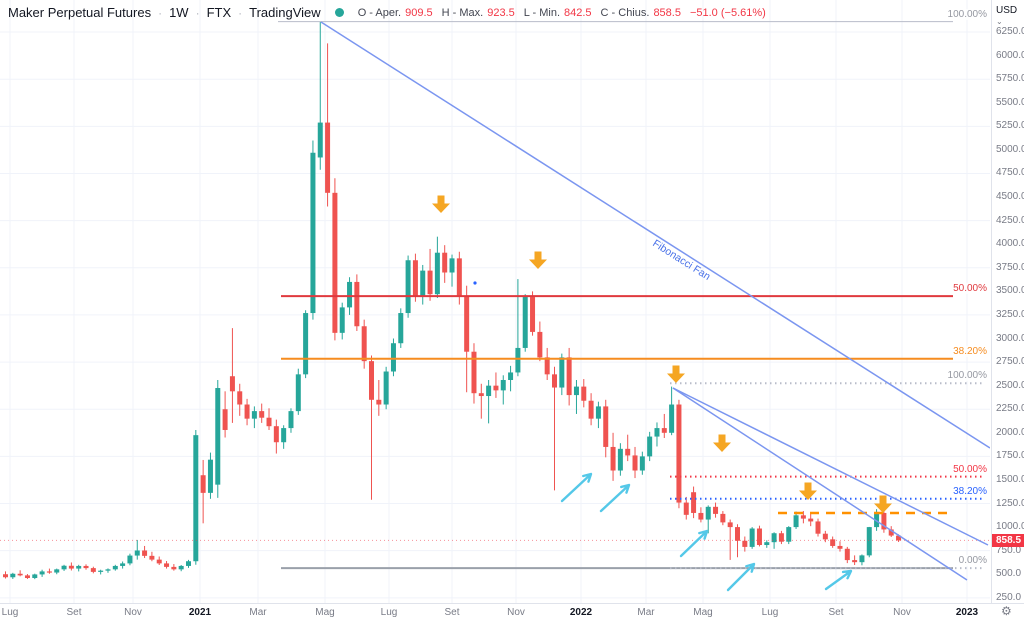  Describe the element at coordinates (999, 21) in the screenshot. I see `chevron-down-icon: ⌄` at that location.